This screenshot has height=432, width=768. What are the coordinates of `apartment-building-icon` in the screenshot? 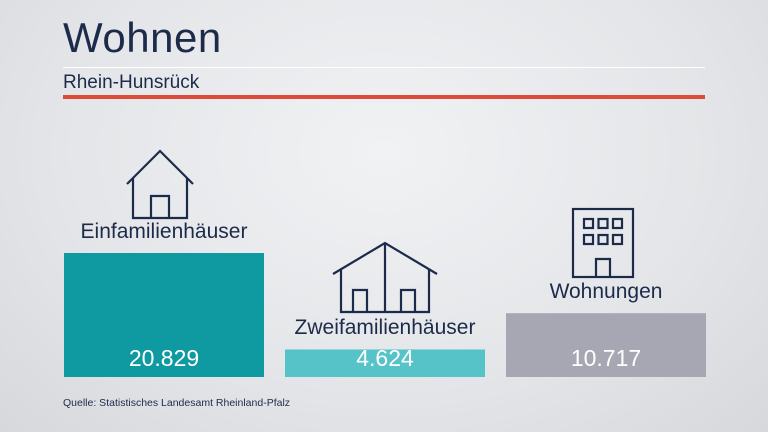 It's located at (603, 243).